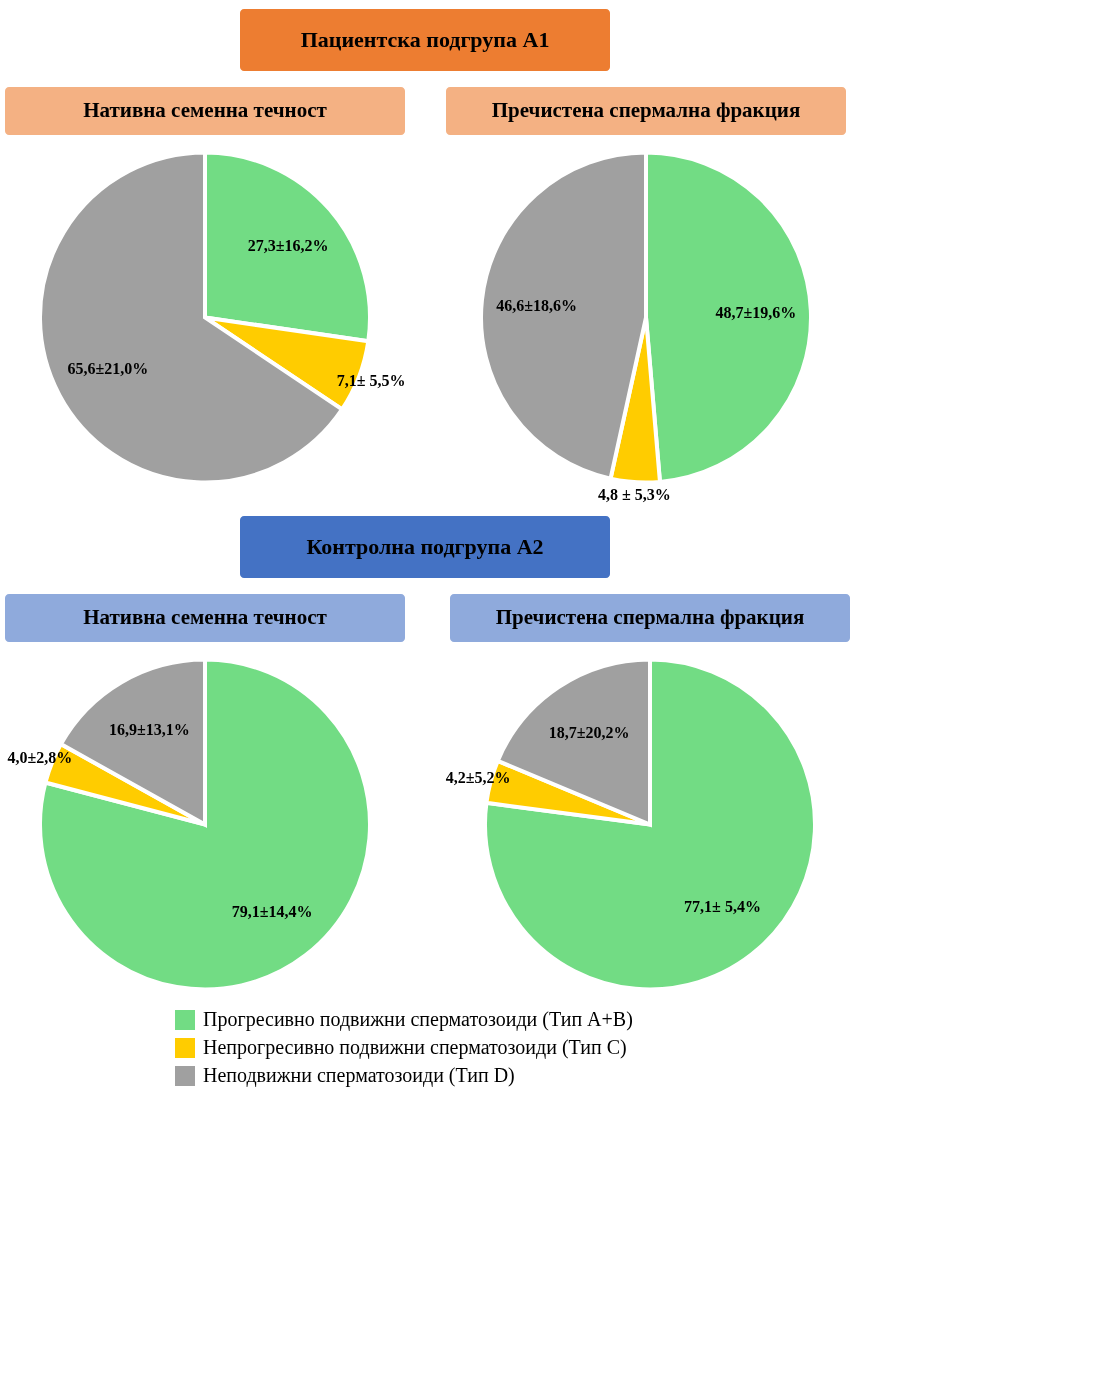 This screenshot has height=1386, width=1107. I want to click on text: Пациентска подгрупа А1, so click(425, 39).